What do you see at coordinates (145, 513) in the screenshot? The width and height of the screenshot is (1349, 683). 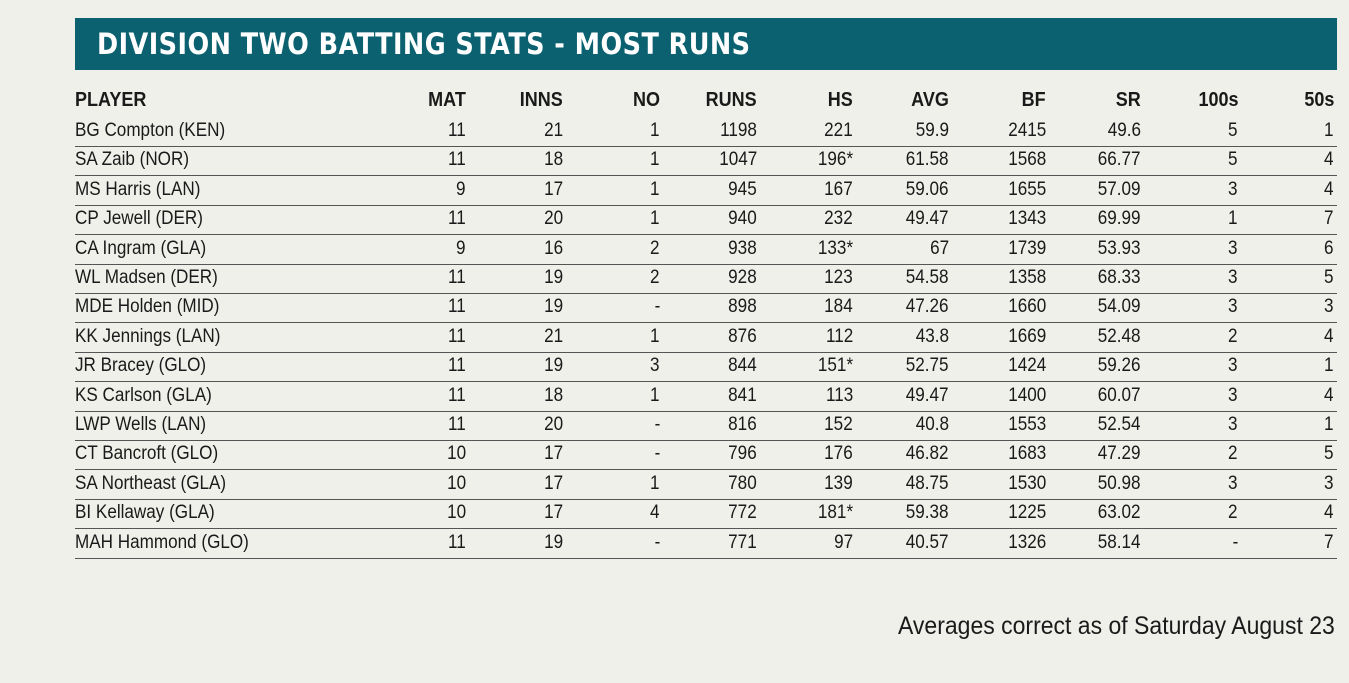 I see `player-name: BI Kellaway (GLA)` at bounding box center [145, 513].